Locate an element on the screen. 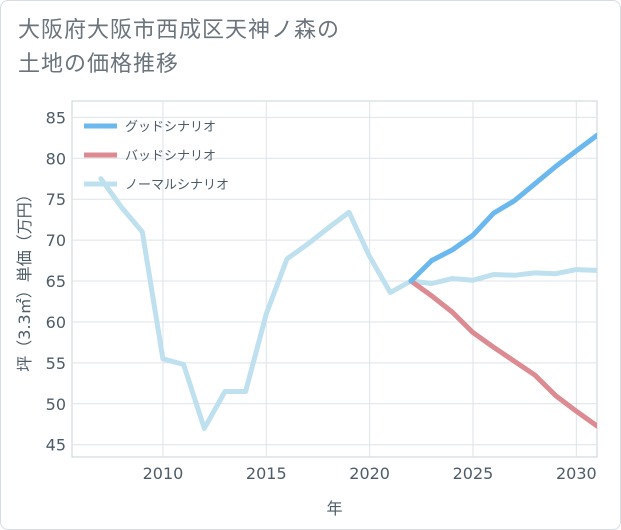 Image resolution: width=621 pixels, height=530 pixels. x-tick-label: 2015 is located at coordinates (266, 473).